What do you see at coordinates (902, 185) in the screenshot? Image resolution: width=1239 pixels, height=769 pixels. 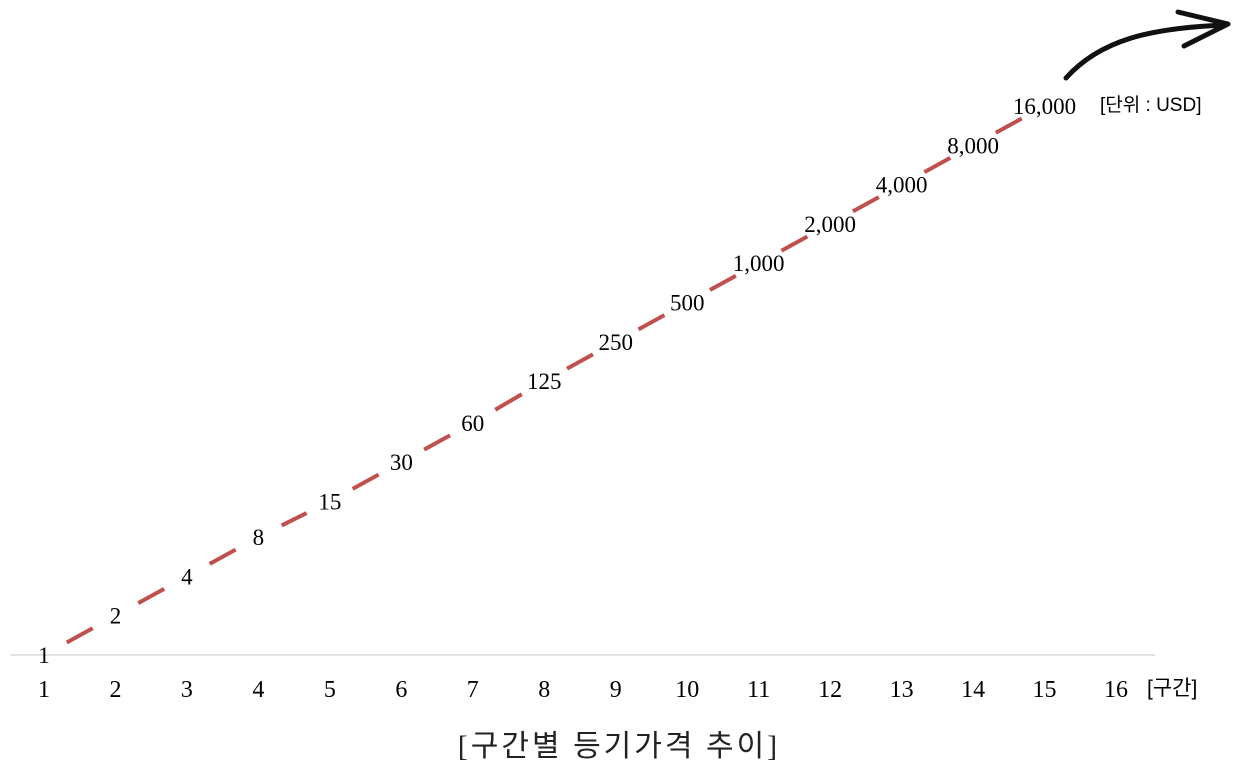 I see `data-label: 4,000` at bounding box center [902, 185].